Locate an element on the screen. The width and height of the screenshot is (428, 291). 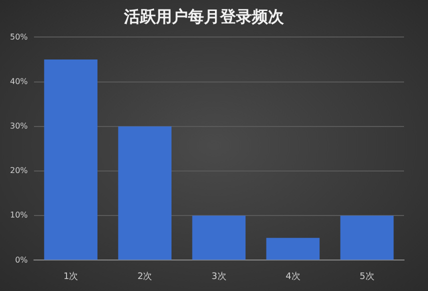
chart-title: 活跃用户每月登录频次 is located at coordinates (204, 16).